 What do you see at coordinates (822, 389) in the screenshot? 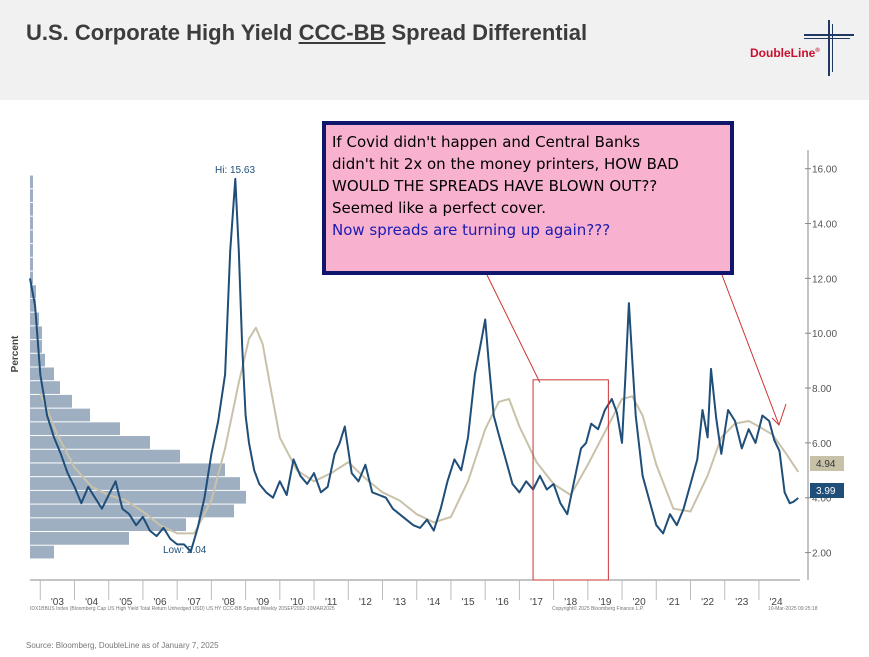
I see `y-tick-label-3: 8.00` at bounding box center [822, 389].